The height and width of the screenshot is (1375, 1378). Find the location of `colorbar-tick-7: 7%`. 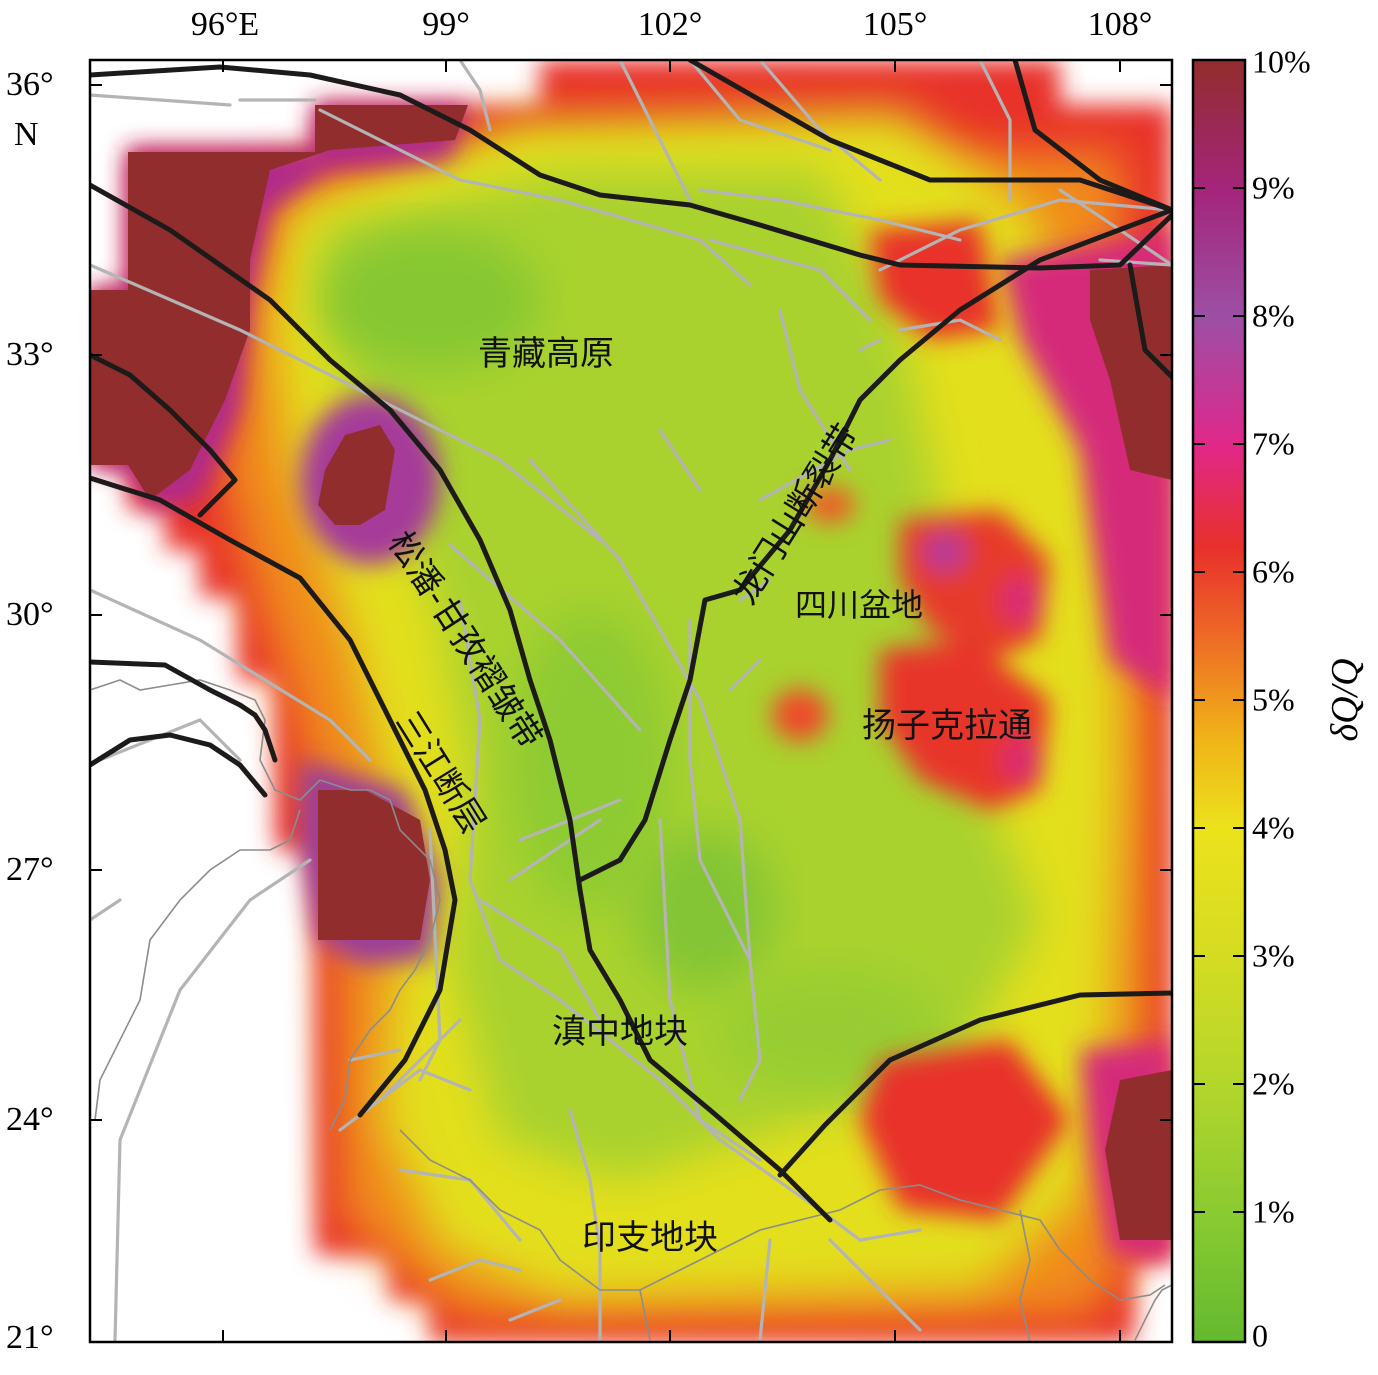

colorbar-tick-7: 7% is located at coordinates (1273, 443).